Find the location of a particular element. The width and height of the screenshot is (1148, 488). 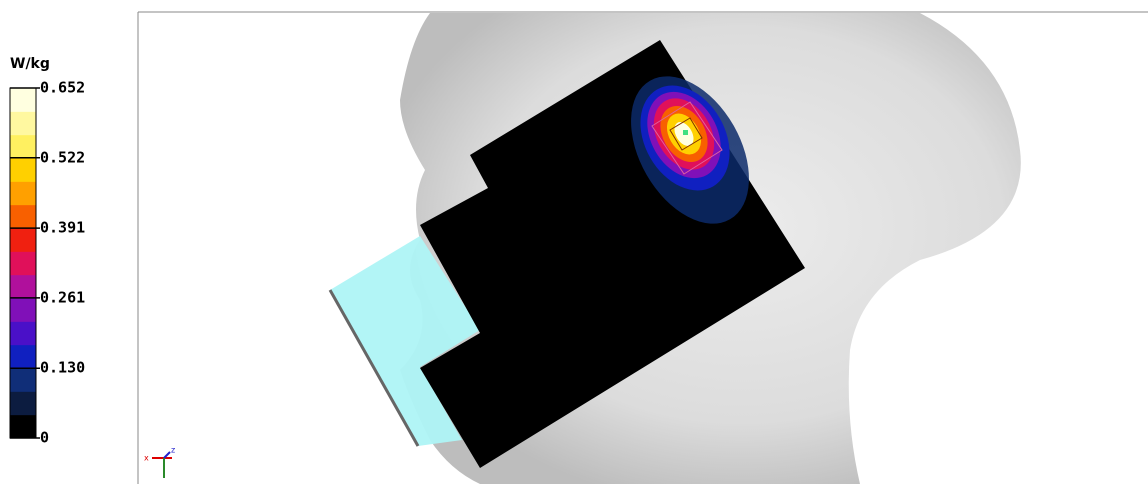

triad-z is located at coordinates (167, 455).